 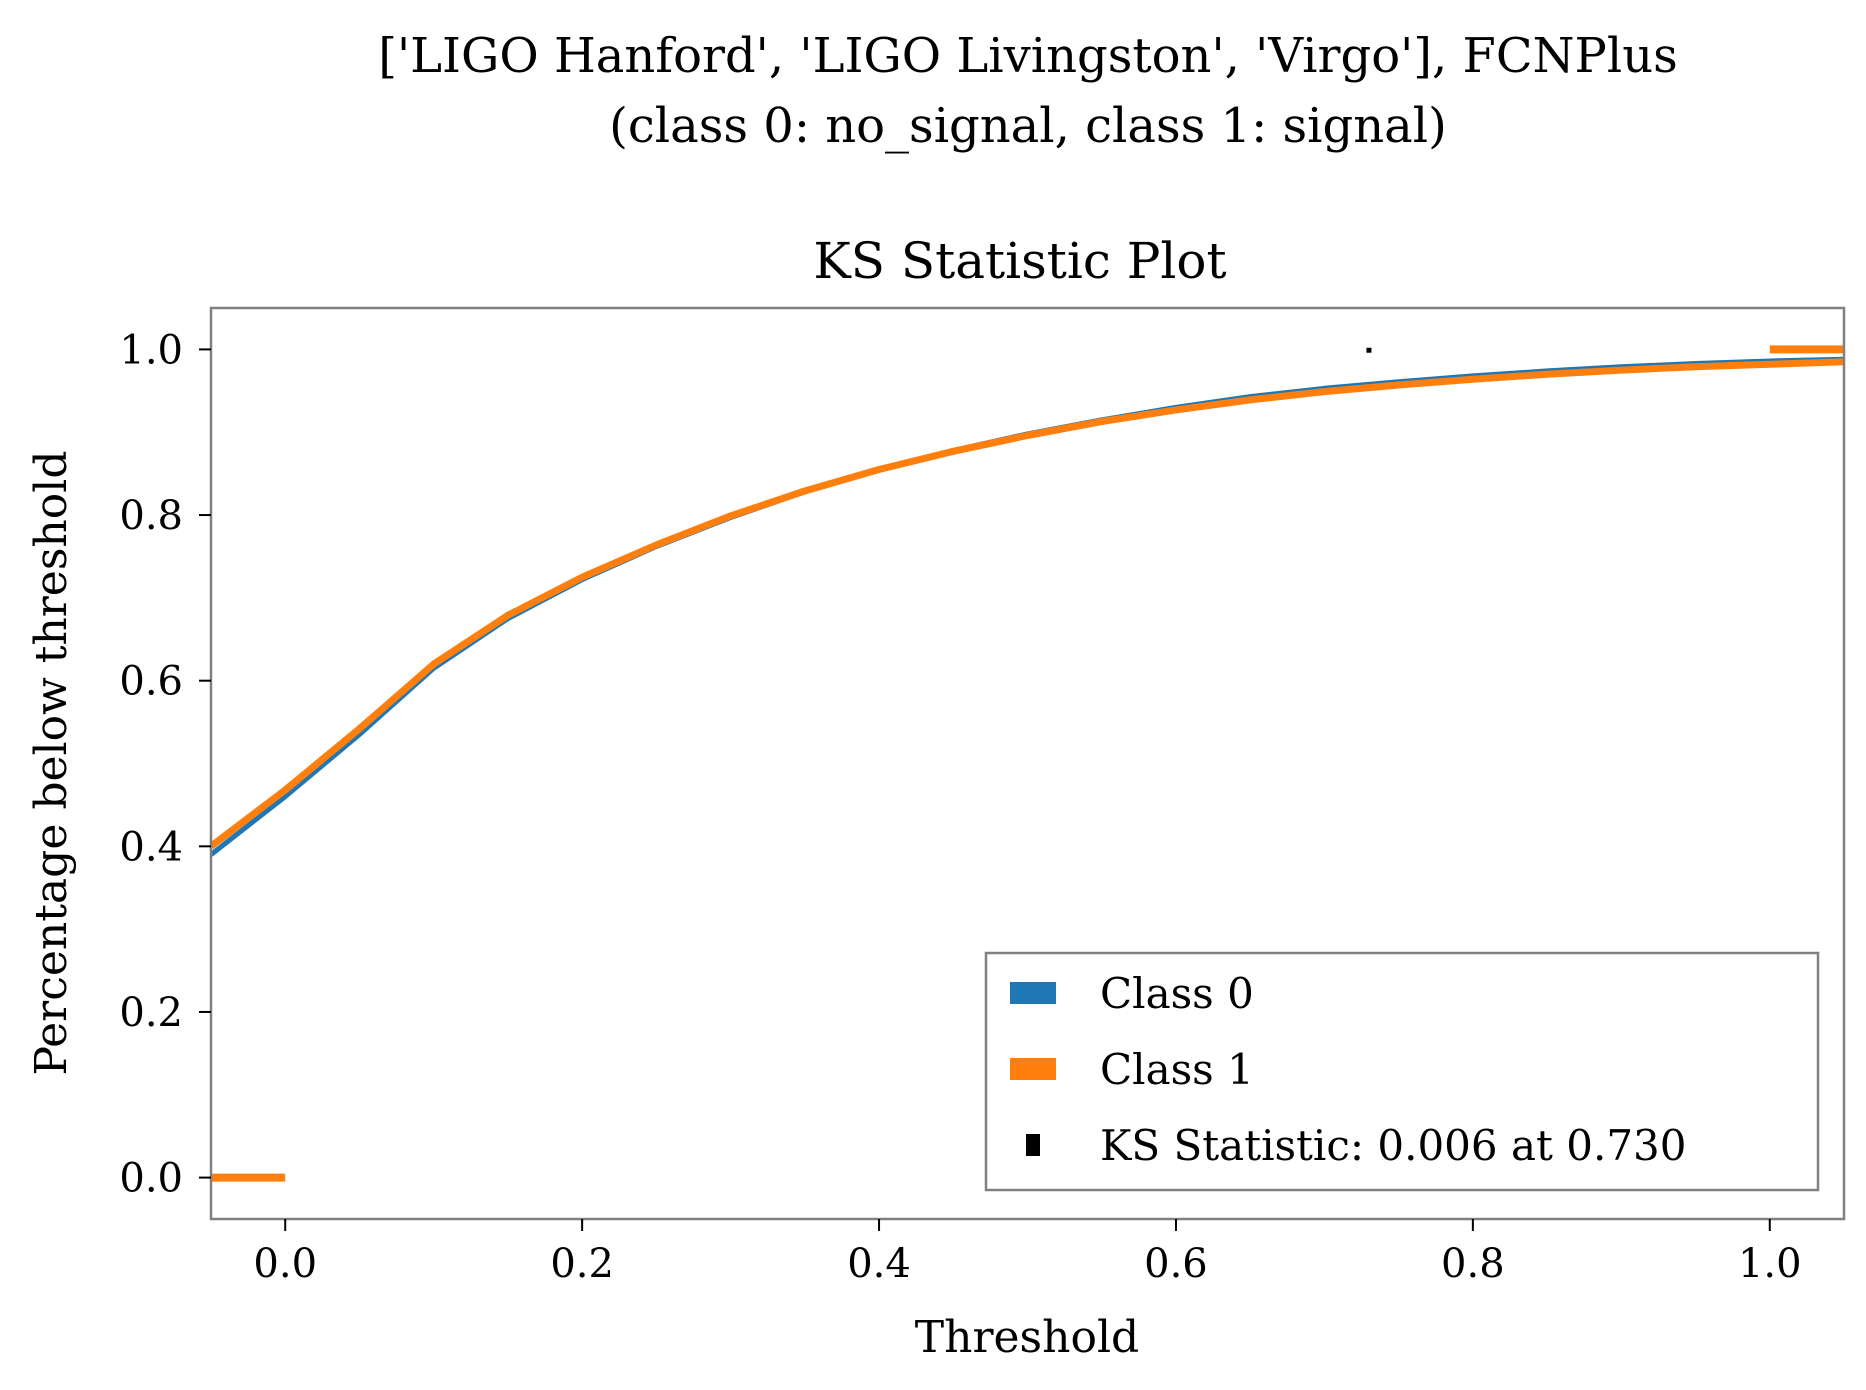 I want to click on chart-title: KS Statistic Plot, so click(x=1019, y=261).